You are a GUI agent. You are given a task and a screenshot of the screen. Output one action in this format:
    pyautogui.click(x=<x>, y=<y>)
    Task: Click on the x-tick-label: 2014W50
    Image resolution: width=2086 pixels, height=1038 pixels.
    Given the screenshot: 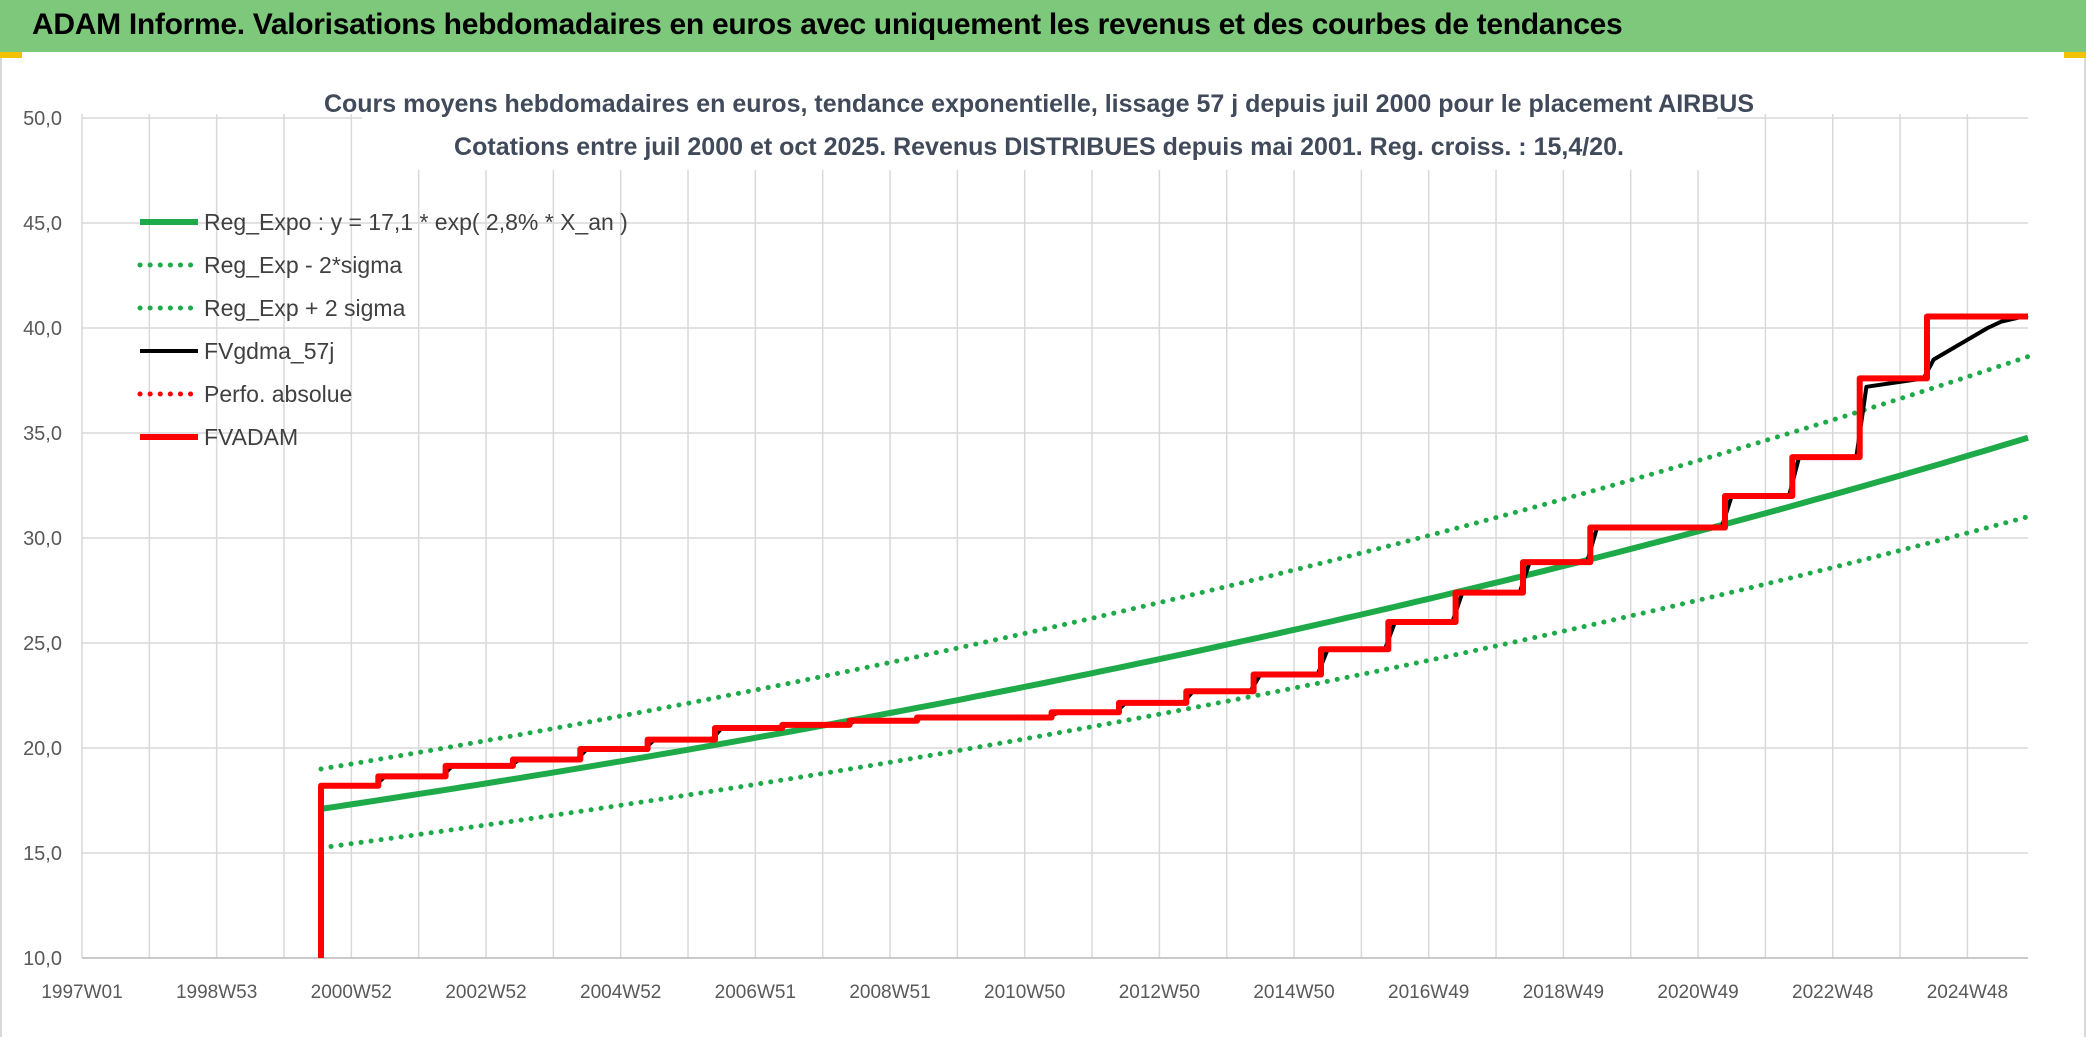 What is the action you would take?
    pyautogui.click(x=1293, y=992)
    